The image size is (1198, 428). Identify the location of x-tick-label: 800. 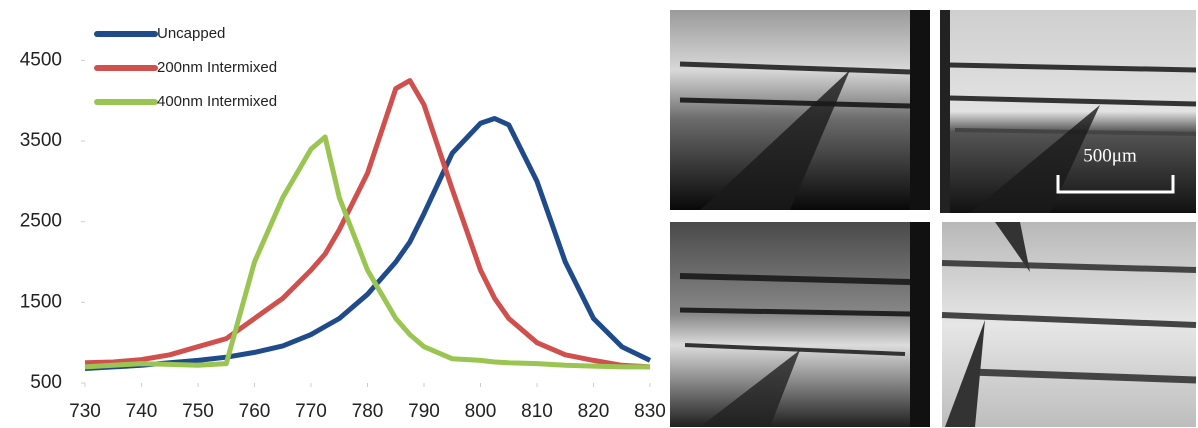
(481, 411).